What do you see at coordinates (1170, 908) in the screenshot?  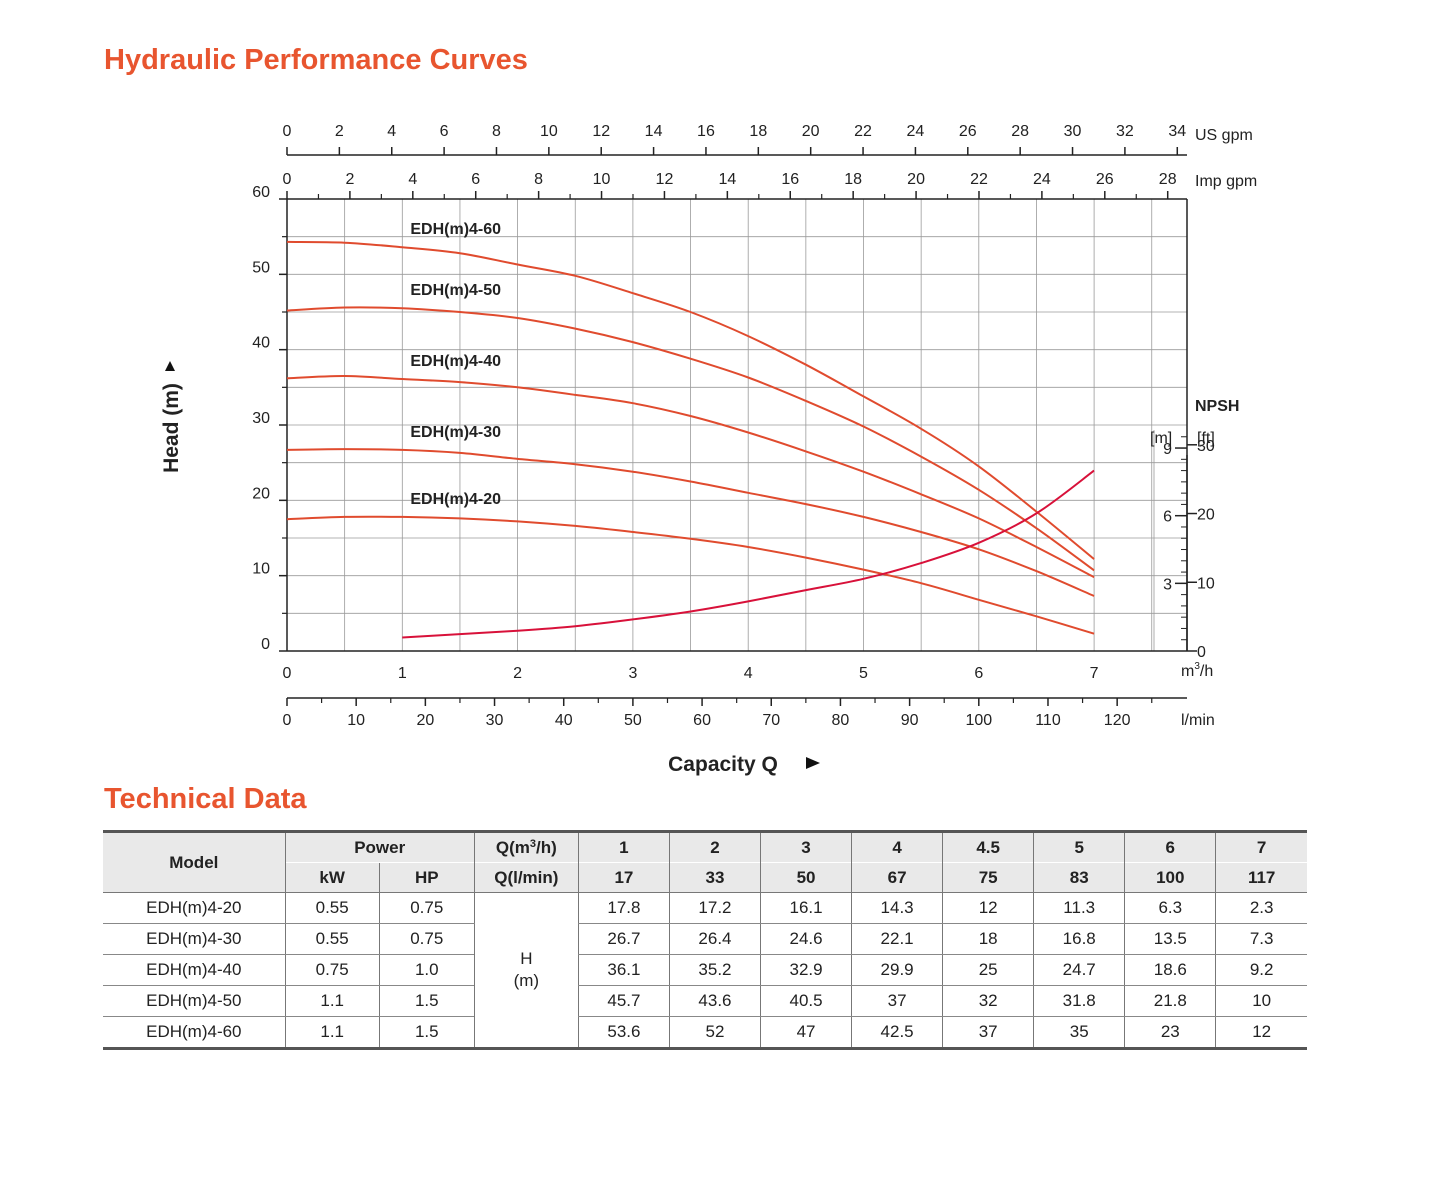 I see `head-cell: 6.3` at bounding box center [1170, 908].